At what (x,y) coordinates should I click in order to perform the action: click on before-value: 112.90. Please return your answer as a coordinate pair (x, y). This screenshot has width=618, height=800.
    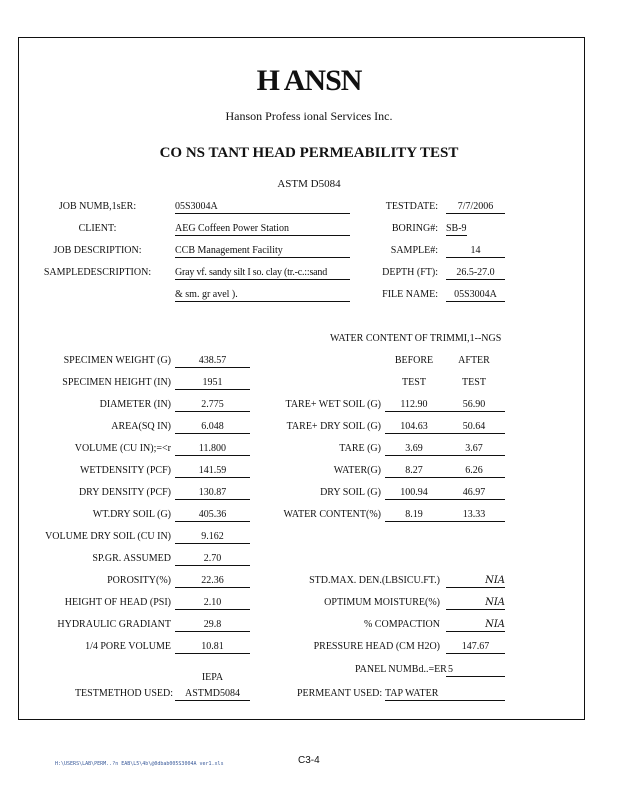
    Looking at the image, I should click on (414, 405).